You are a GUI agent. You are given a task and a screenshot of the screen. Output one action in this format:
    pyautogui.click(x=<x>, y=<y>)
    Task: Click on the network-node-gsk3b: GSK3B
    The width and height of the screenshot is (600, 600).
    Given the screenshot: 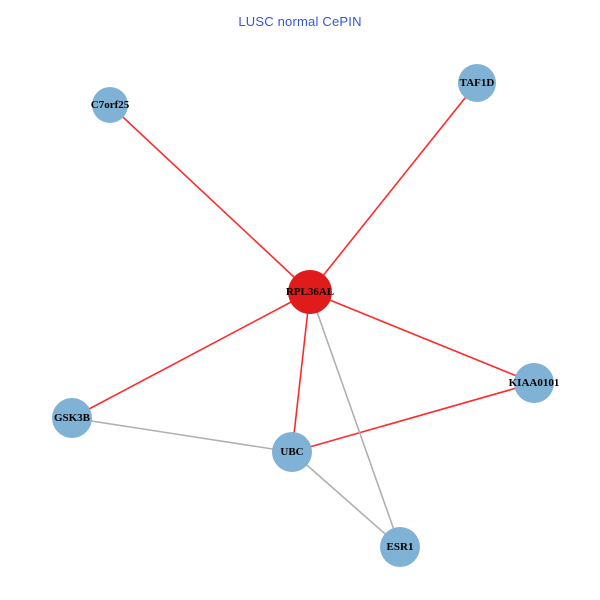 What is the action you would take?
    pyautogui.click(x=72, y=418)
    